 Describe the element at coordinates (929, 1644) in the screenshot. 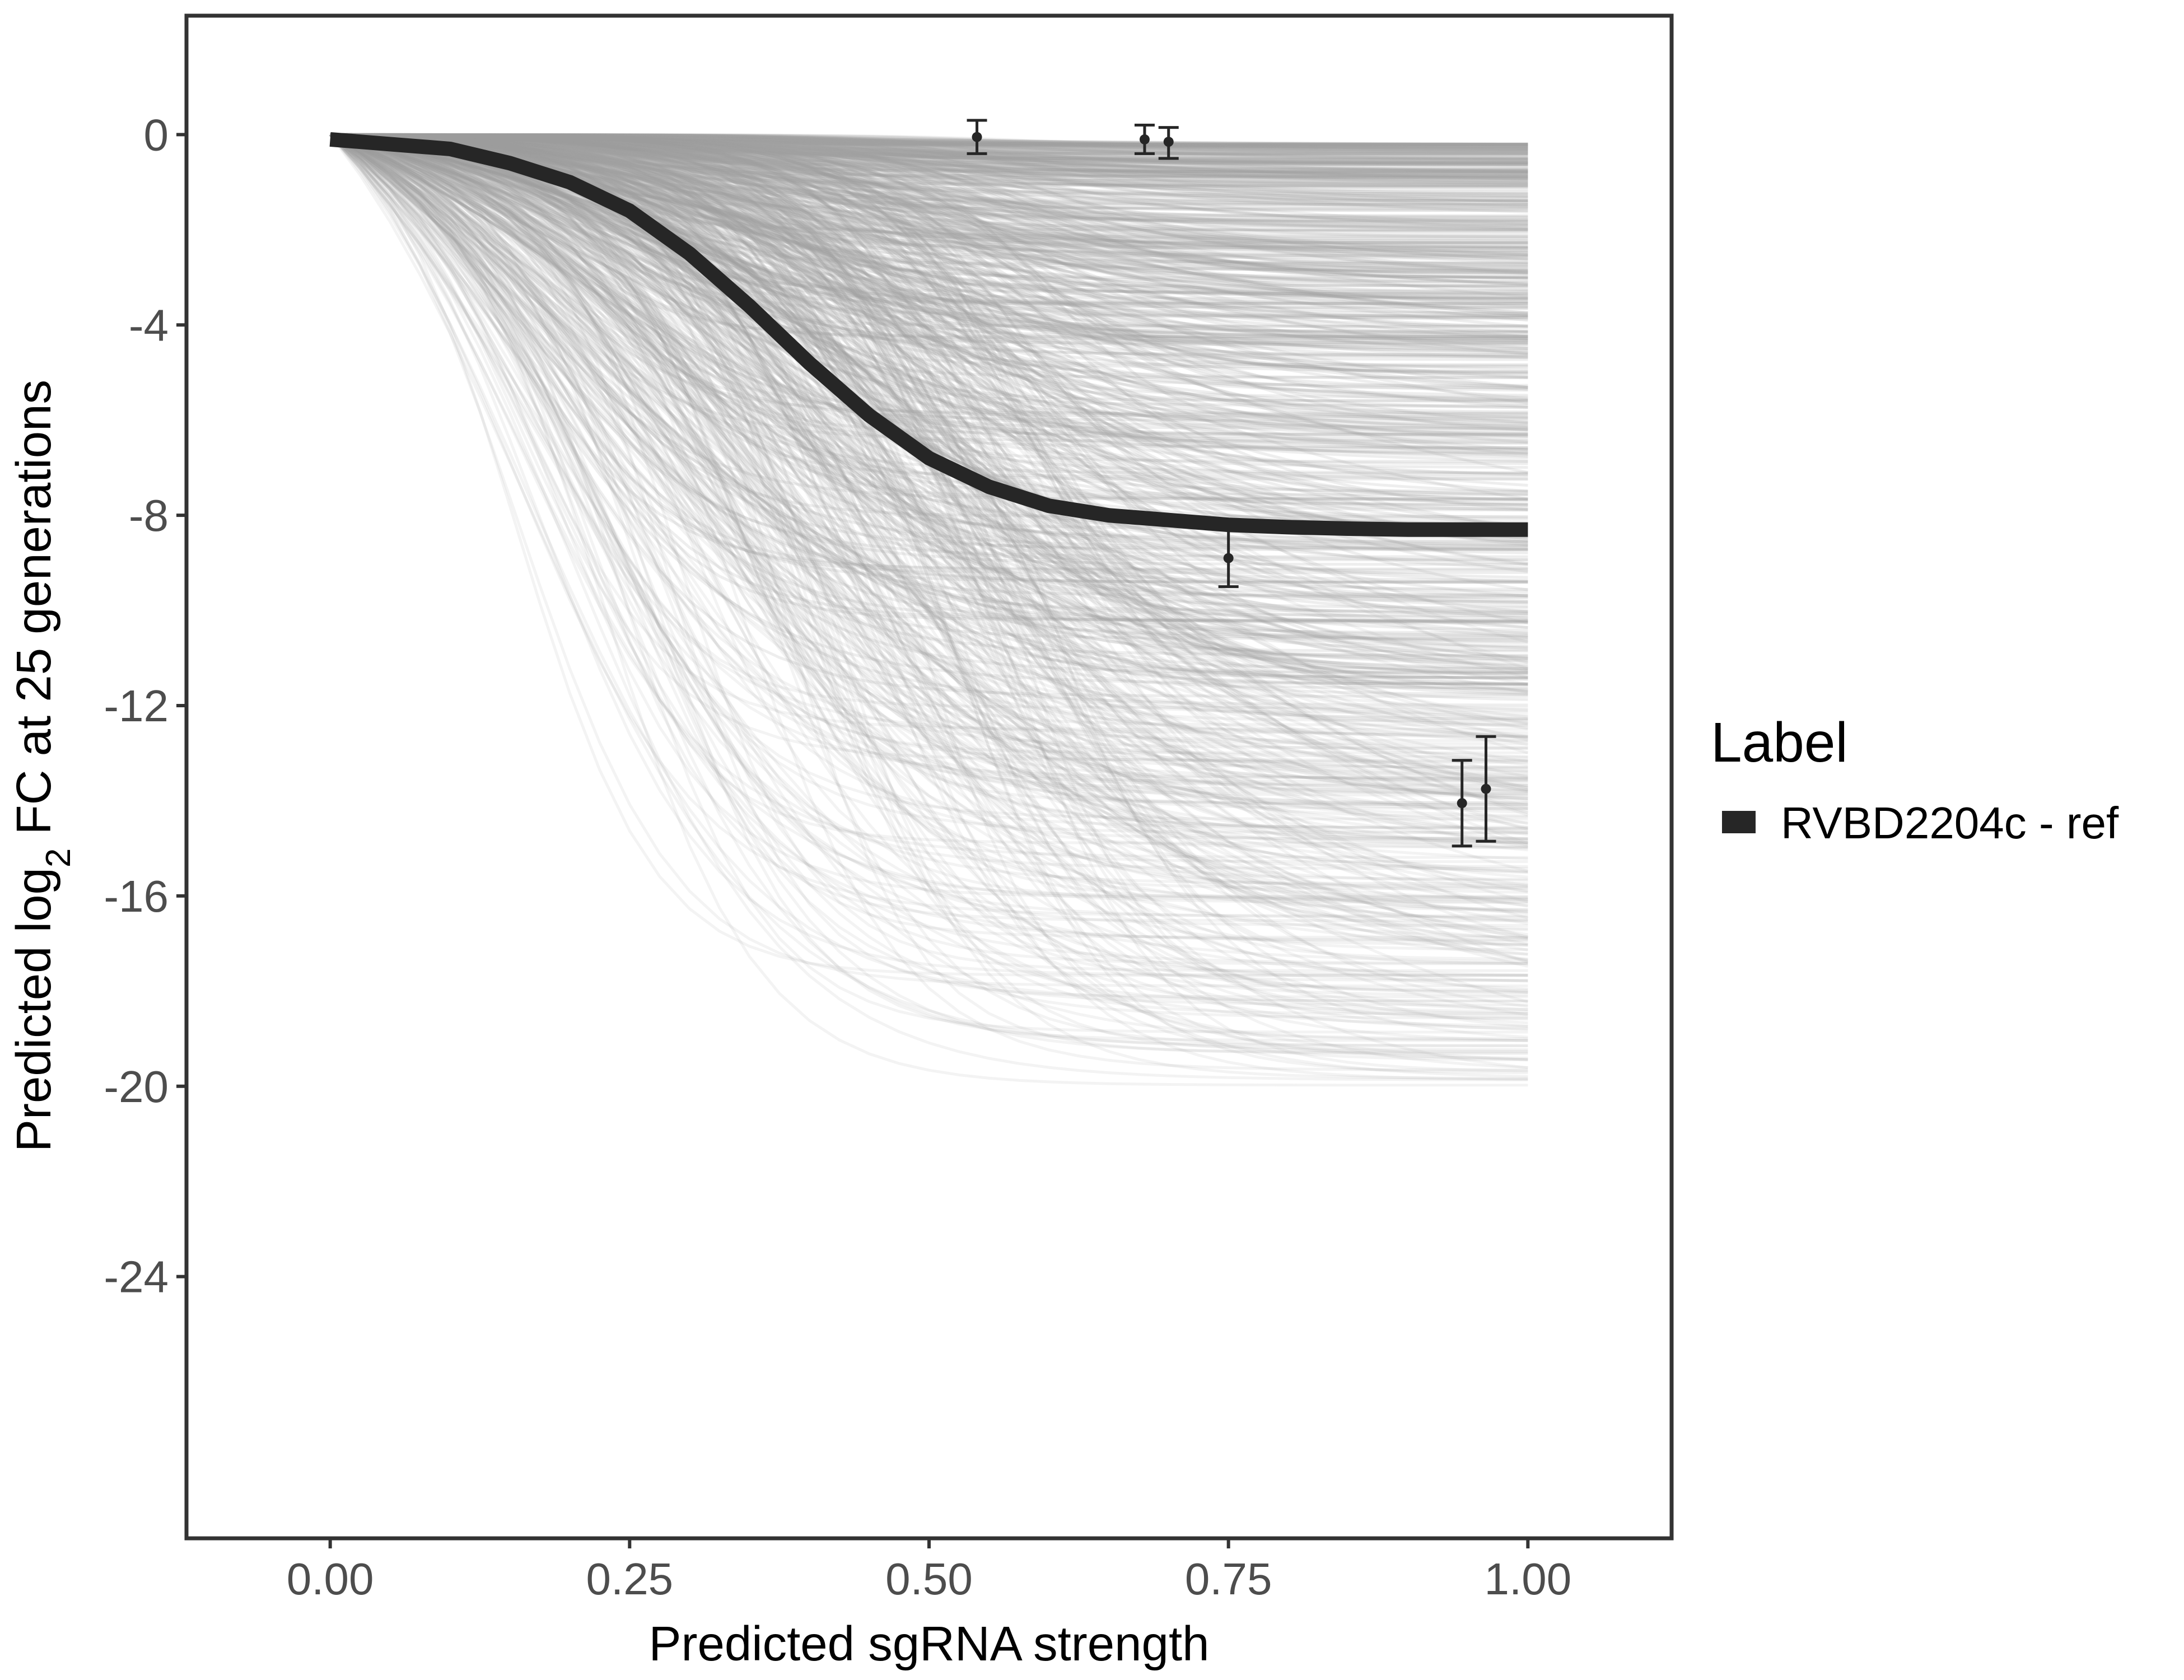

I see `x-axis-title: Predicted sgRNA strength` at that location.